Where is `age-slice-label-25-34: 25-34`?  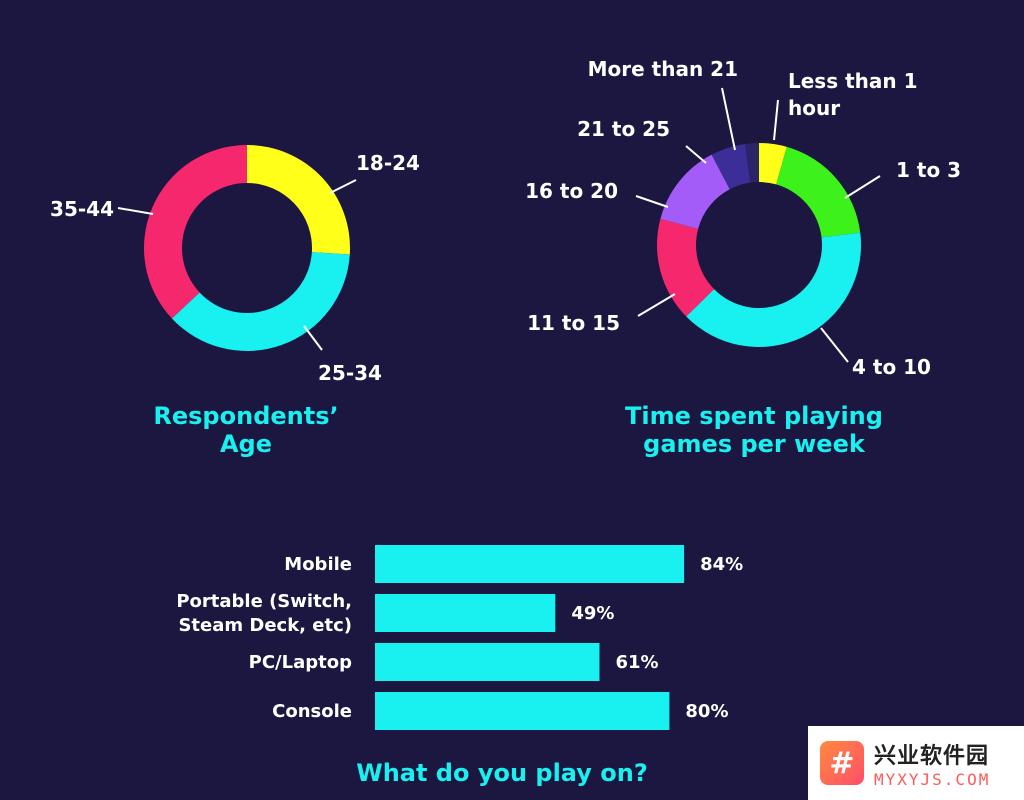 age-slice-label-25-34: 25-34 is located at coordinates (350, 373).